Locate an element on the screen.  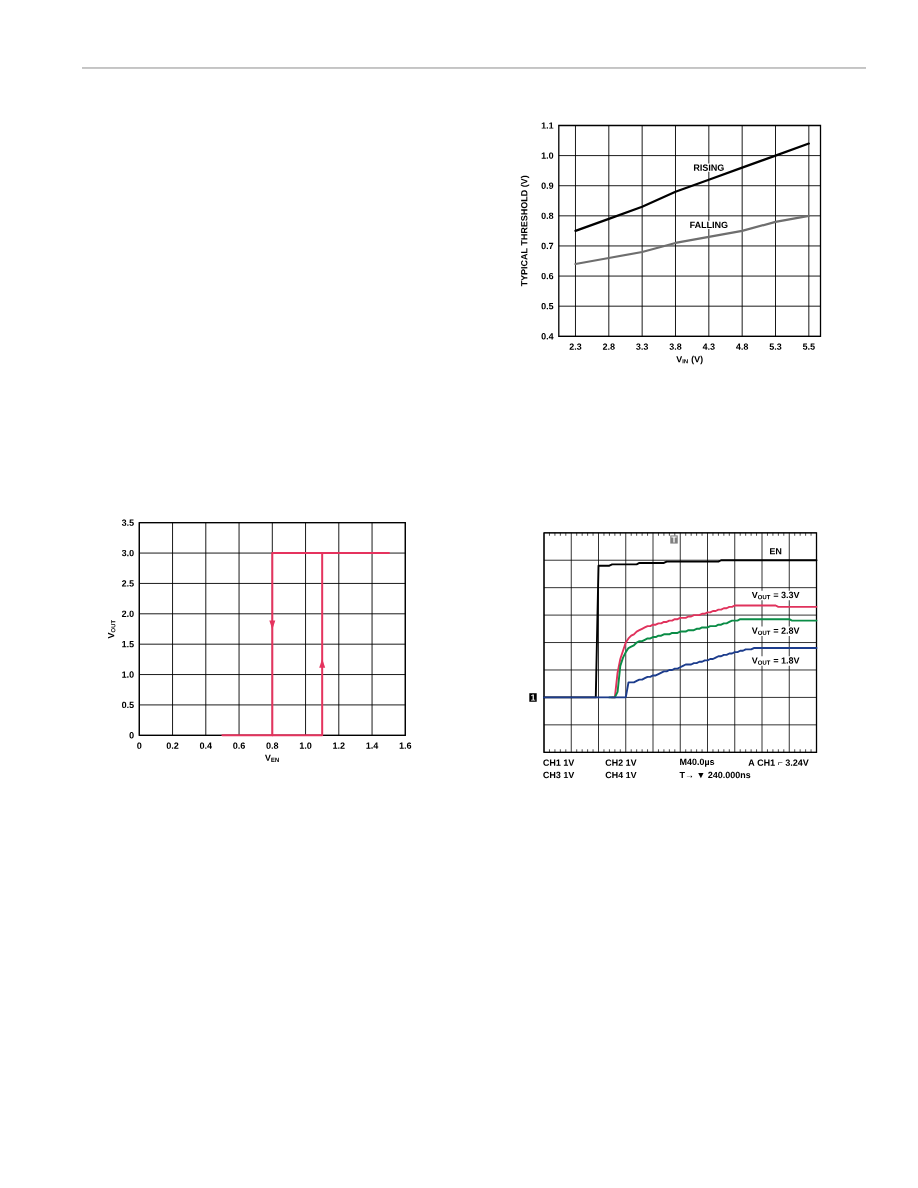
x-tick-label: 2.8 is located at coordinates (608, 346).